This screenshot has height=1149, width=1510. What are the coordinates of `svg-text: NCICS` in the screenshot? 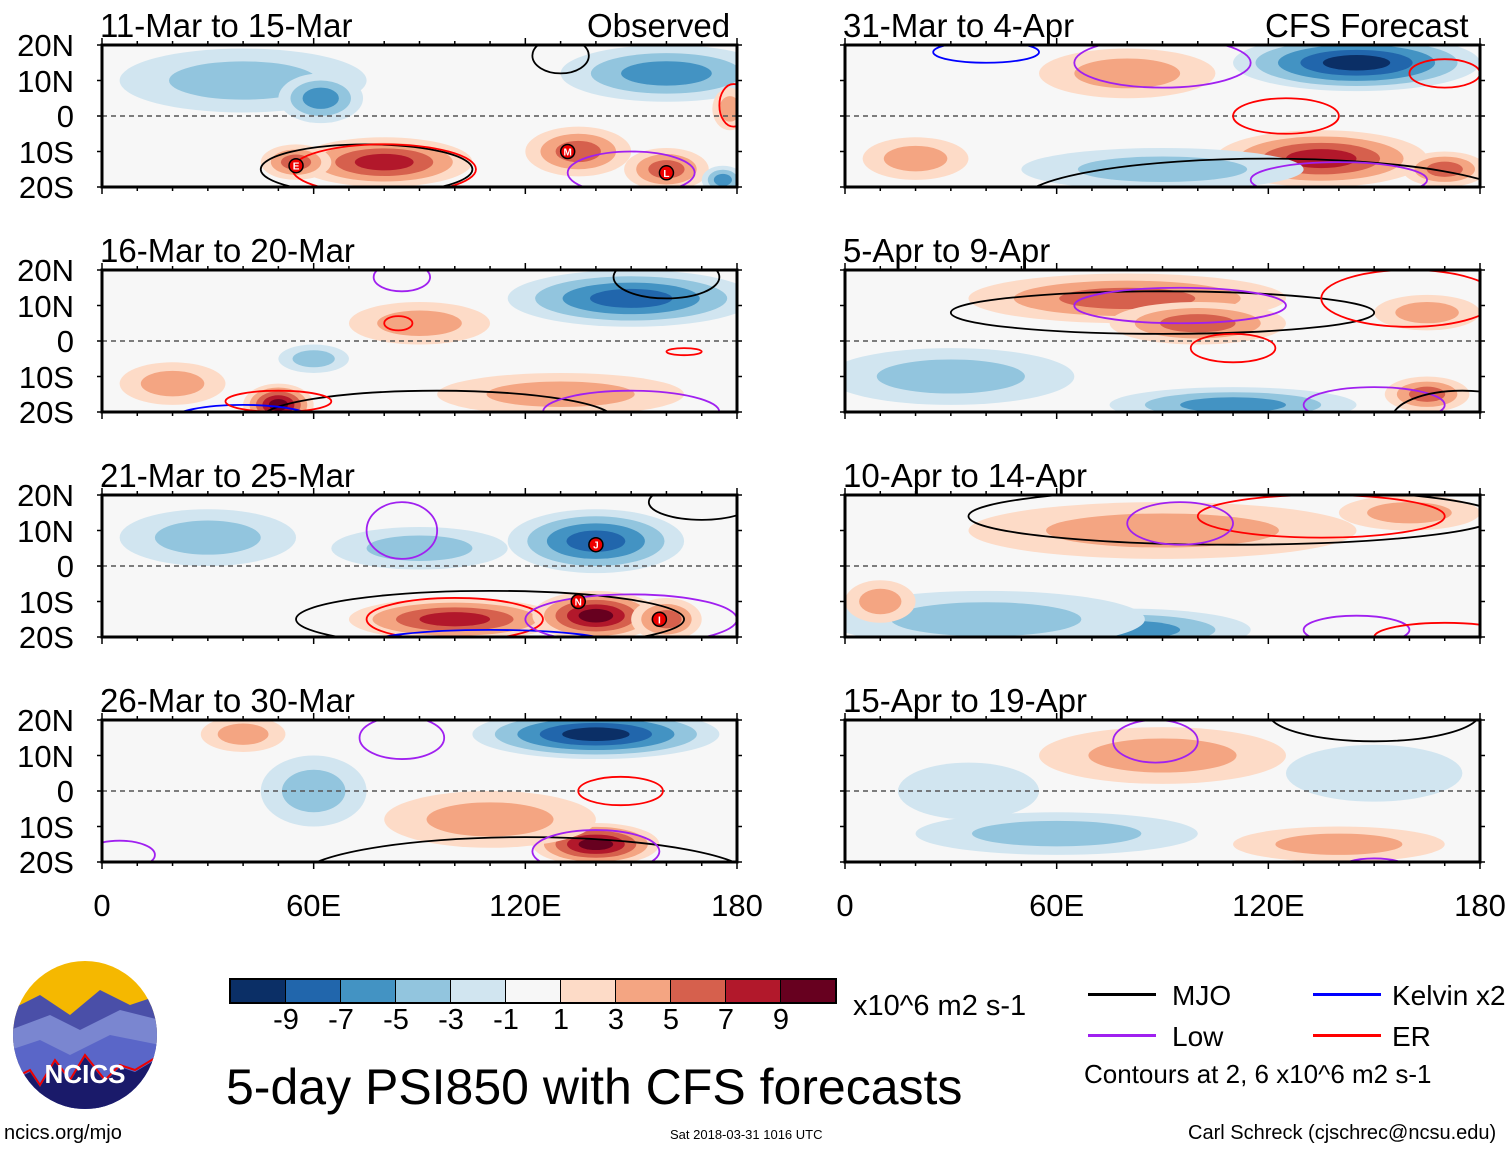 It's located at (85, 1074).